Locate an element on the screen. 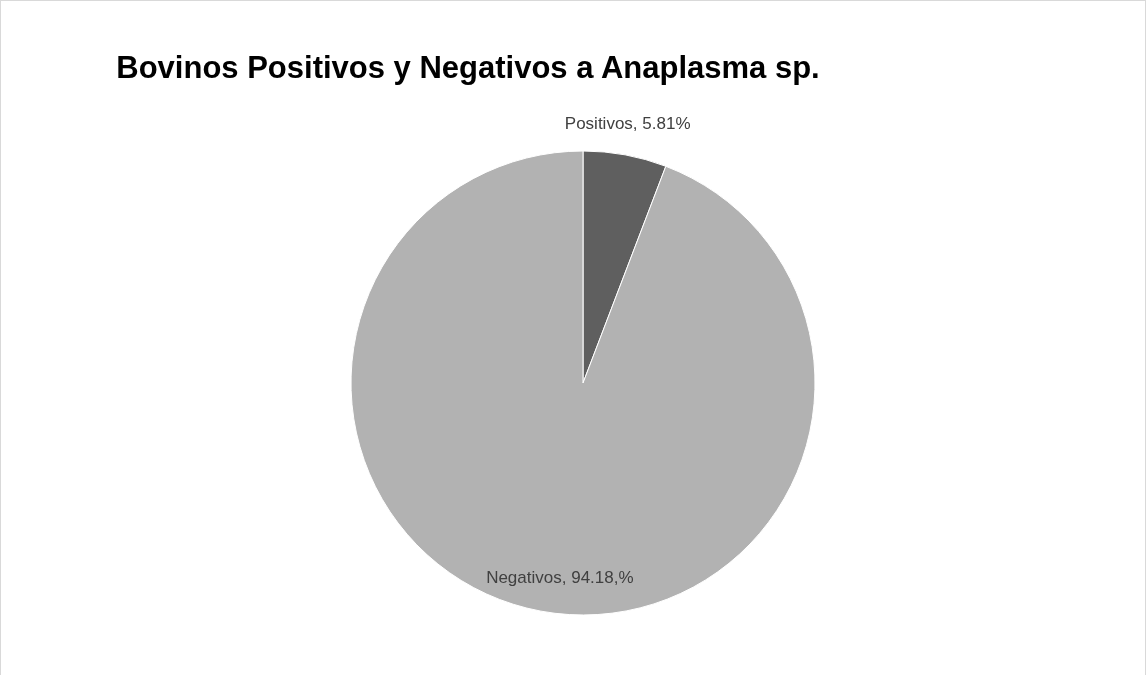 The width and height of the screenshot is (1146, 675). slice-label: Negativos, 94.18,% is located at coordinates (560, 578).